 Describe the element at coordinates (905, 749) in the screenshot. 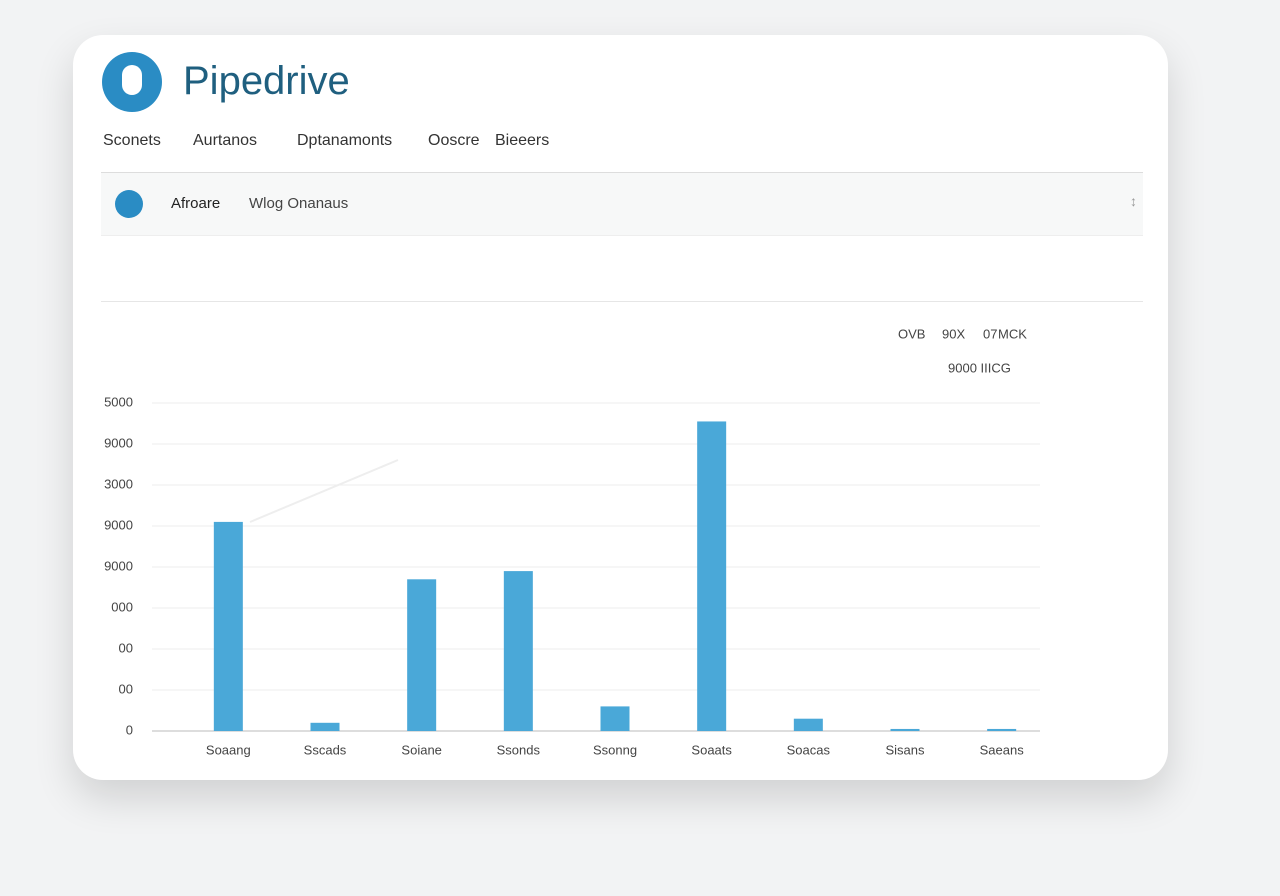

I see `x-tick-label: Sisans` at that location.